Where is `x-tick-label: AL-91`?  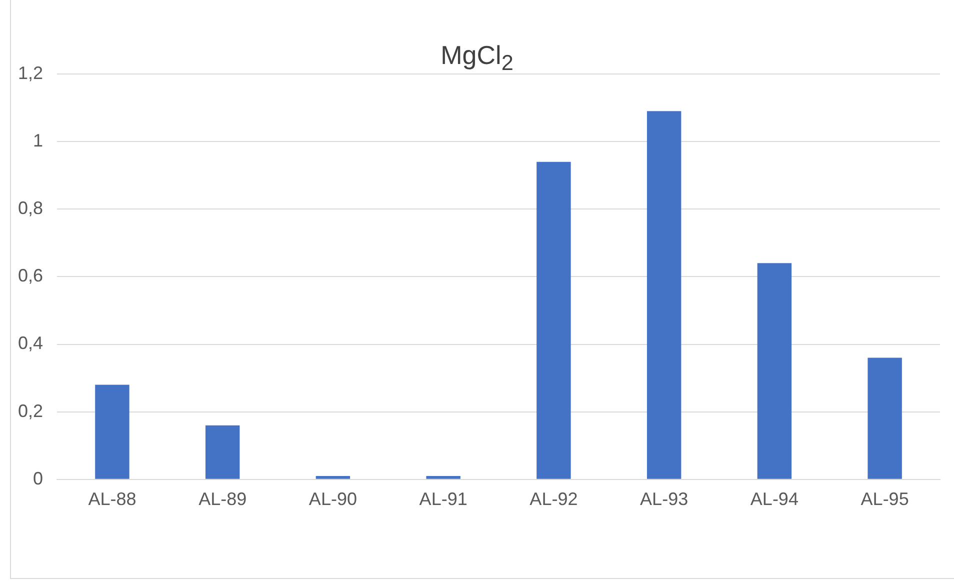
x-tick-label: AL-91 is located at coordinates (443, 499).